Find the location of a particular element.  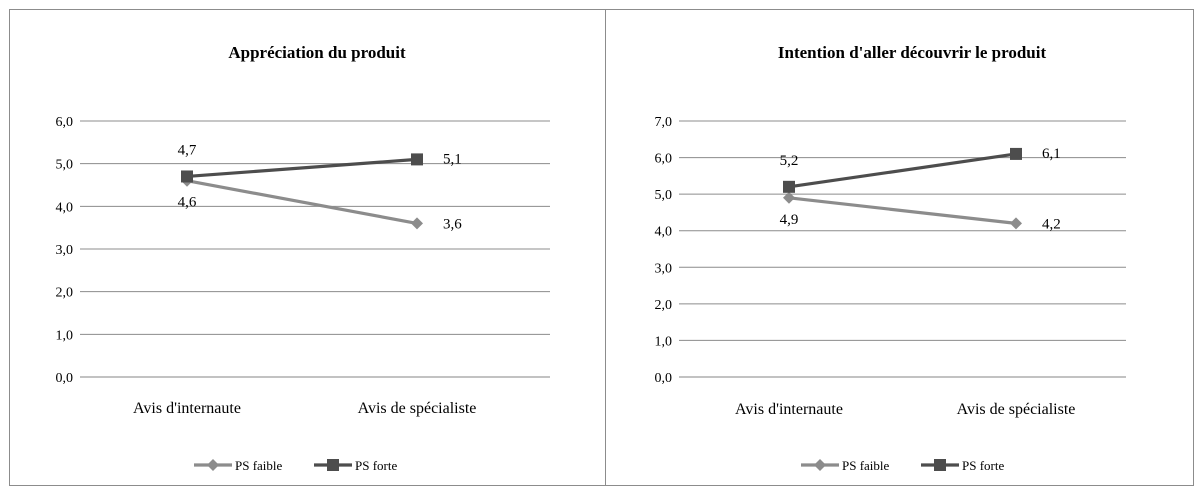

chart-title: Intention d'aller découvrir le produit is located at coordinates (912, 52).